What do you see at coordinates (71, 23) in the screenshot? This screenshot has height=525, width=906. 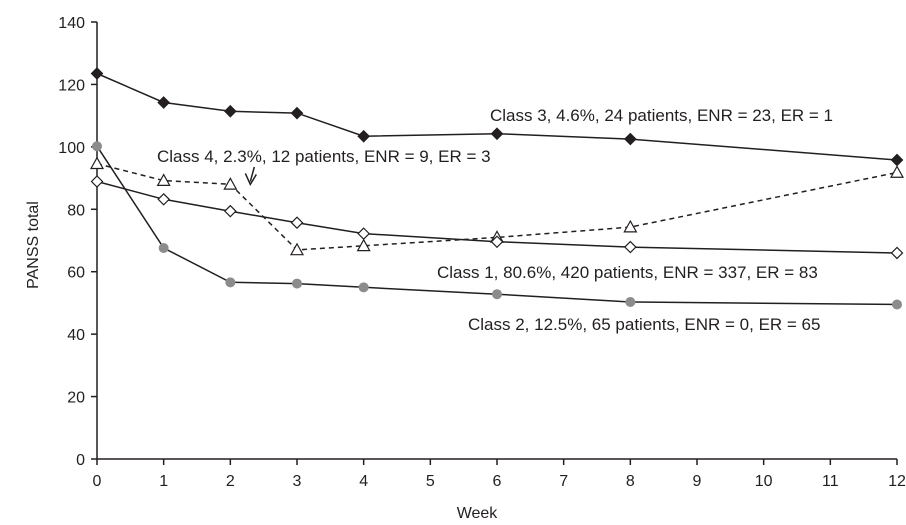 I see `y-tick-label: 140` at bounding box center [71, 23].